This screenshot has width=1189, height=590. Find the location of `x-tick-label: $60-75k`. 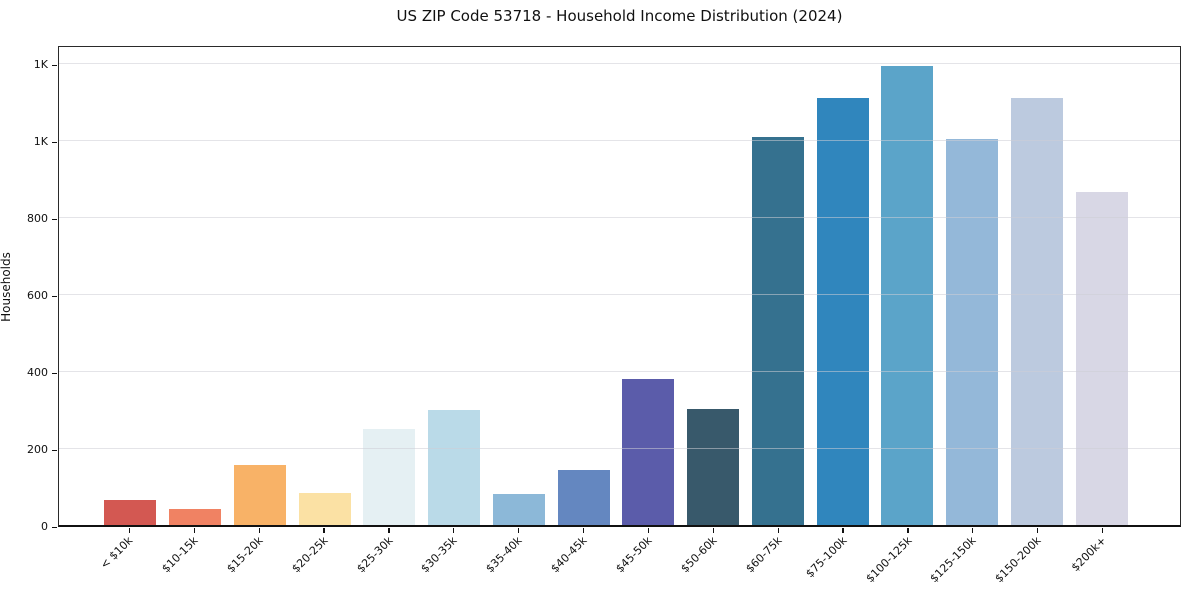

x-tick-label: $60-75k is located at coordinates (764, 555).